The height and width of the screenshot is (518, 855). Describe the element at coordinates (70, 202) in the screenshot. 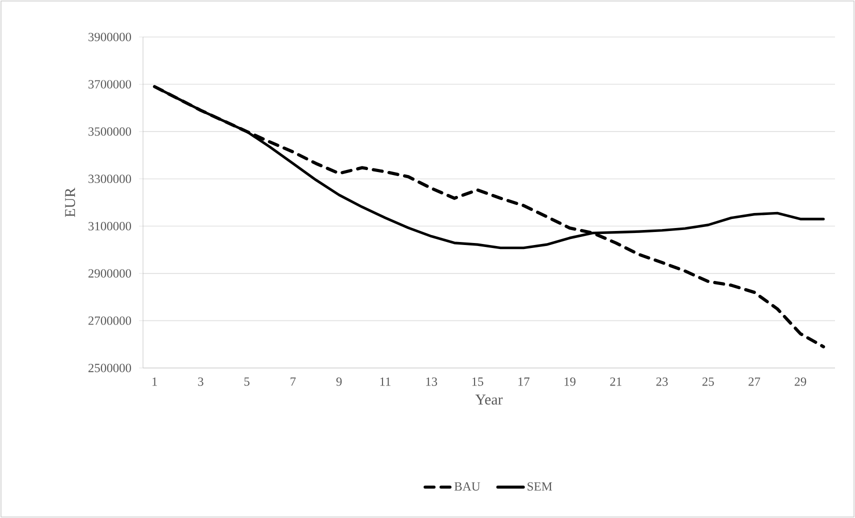

I see `y-axis-title: EUR` at that location.